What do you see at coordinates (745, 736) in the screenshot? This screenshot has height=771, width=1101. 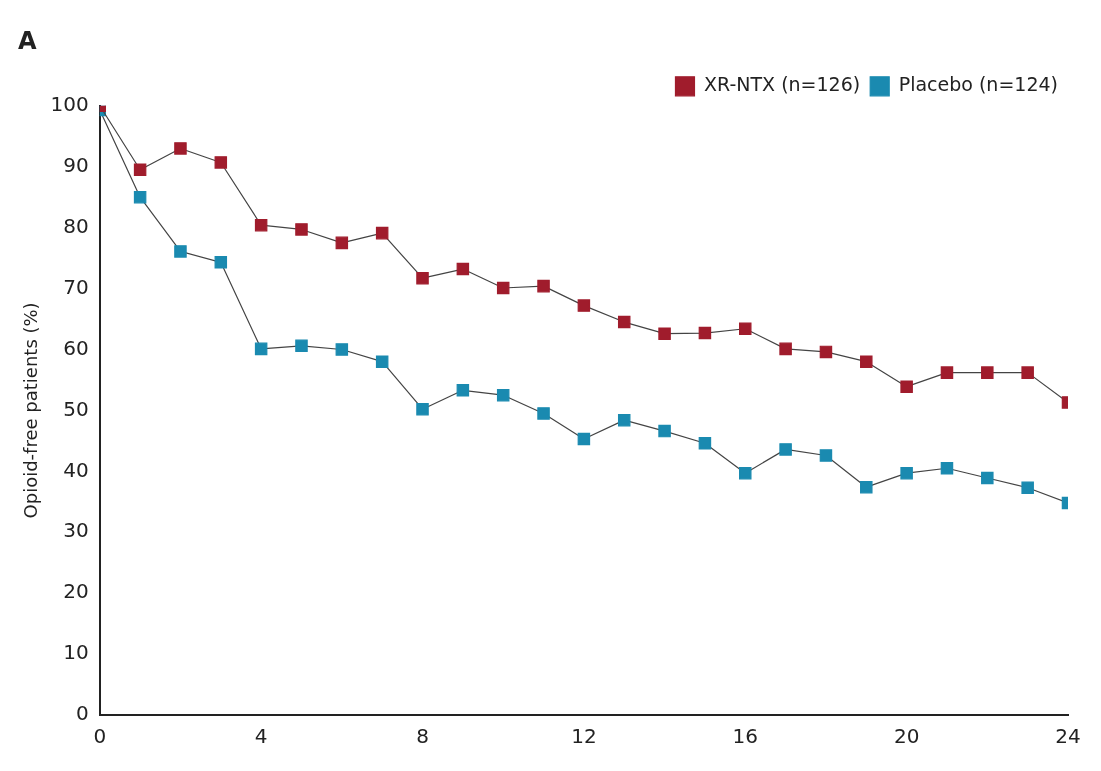 I see `x-tick-label: 16` at bounding box center [745, 736].